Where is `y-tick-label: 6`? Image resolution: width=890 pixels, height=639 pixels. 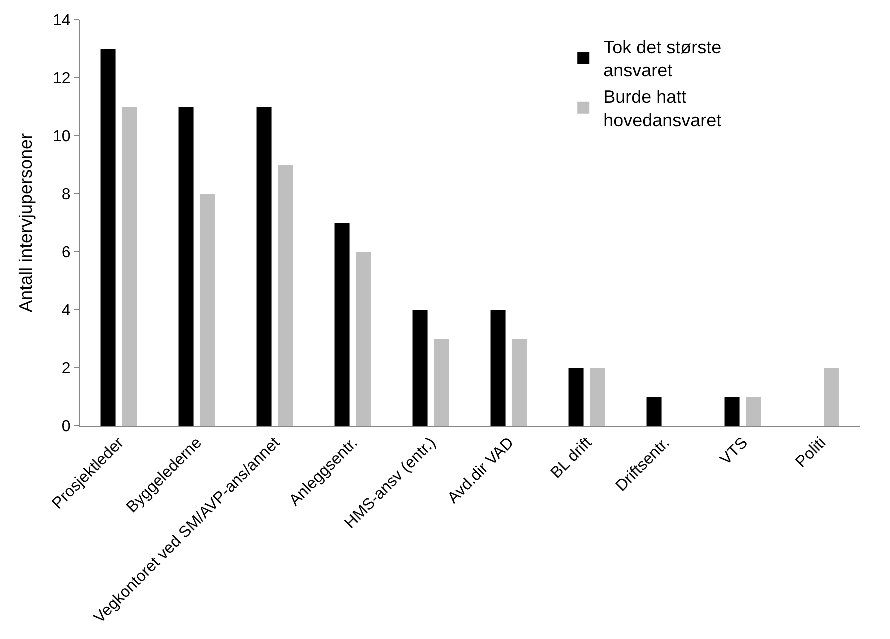 y-tick-label: 6 is located at coordinates (66, 253).